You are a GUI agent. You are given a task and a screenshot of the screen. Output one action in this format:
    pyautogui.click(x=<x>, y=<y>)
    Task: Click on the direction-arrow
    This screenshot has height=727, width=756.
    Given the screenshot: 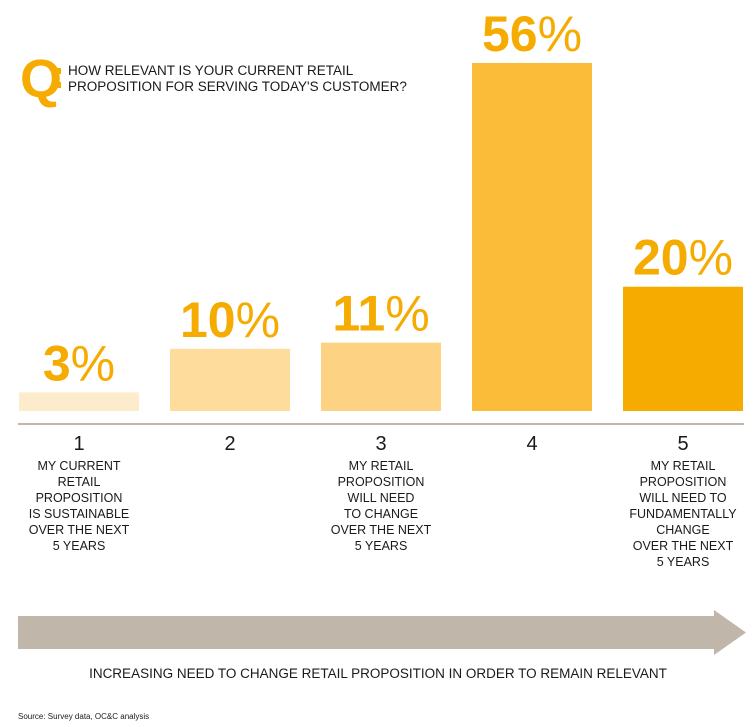 What is the action you would take?
    pyautogui.click(x=382, y=632)
    